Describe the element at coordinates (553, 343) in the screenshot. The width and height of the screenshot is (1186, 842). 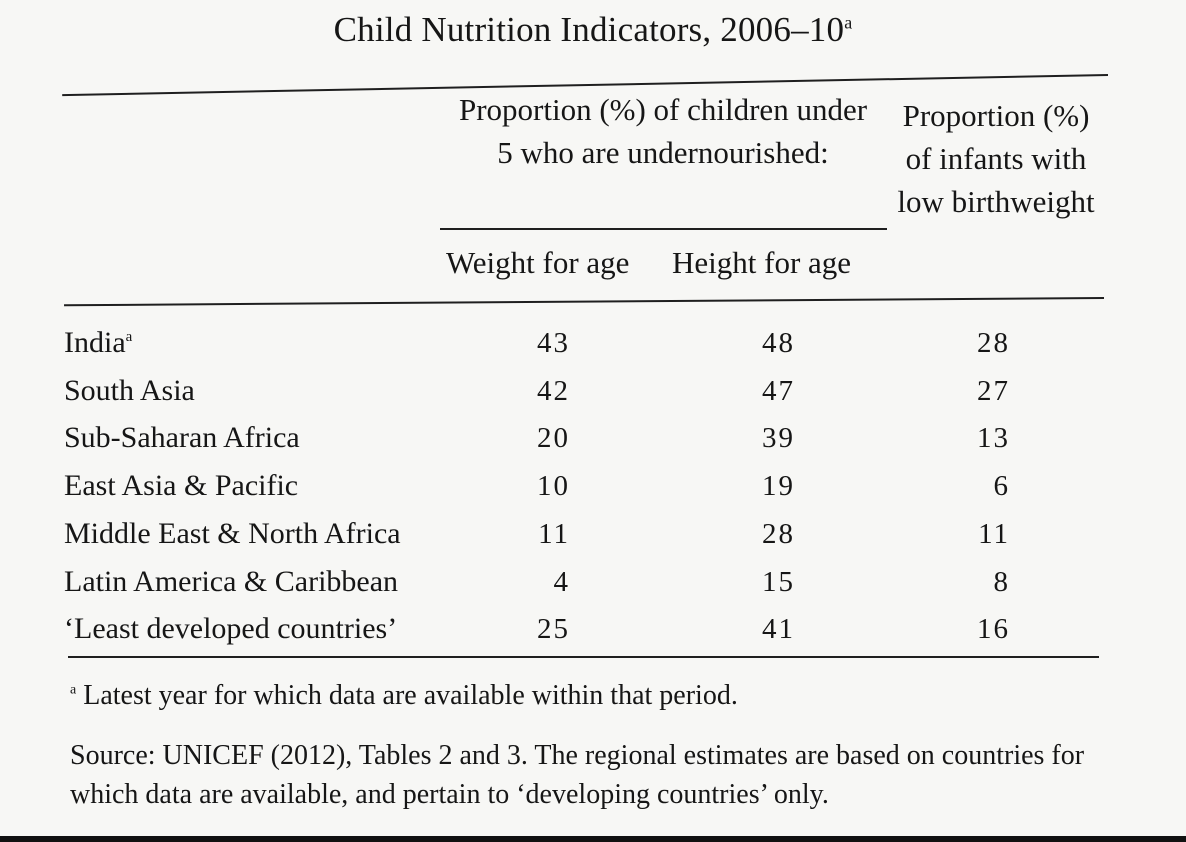
I see `weight-for-age-cell: 43` at that location.